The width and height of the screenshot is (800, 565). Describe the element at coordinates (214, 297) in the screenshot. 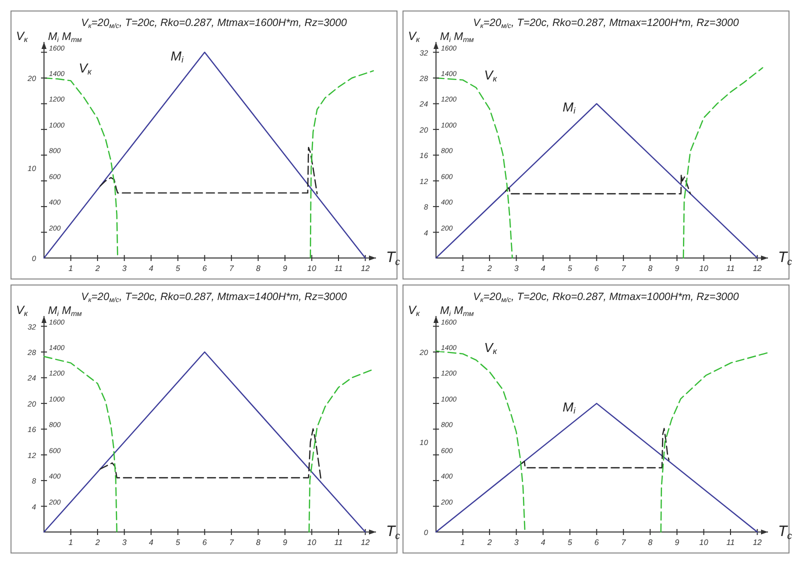

I see `chart-title: V$_{к}$=20$_{м/с}$, T=20с, Rko=0.287, Mtmax=1400Н*m, Rz=3000` at that location.